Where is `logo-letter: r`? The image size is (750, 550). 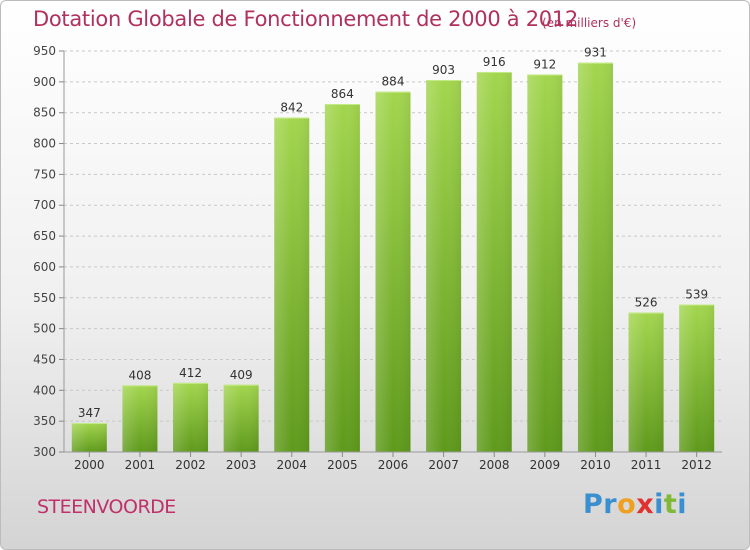 logo-letter: r is located at coordinates (610, 504).